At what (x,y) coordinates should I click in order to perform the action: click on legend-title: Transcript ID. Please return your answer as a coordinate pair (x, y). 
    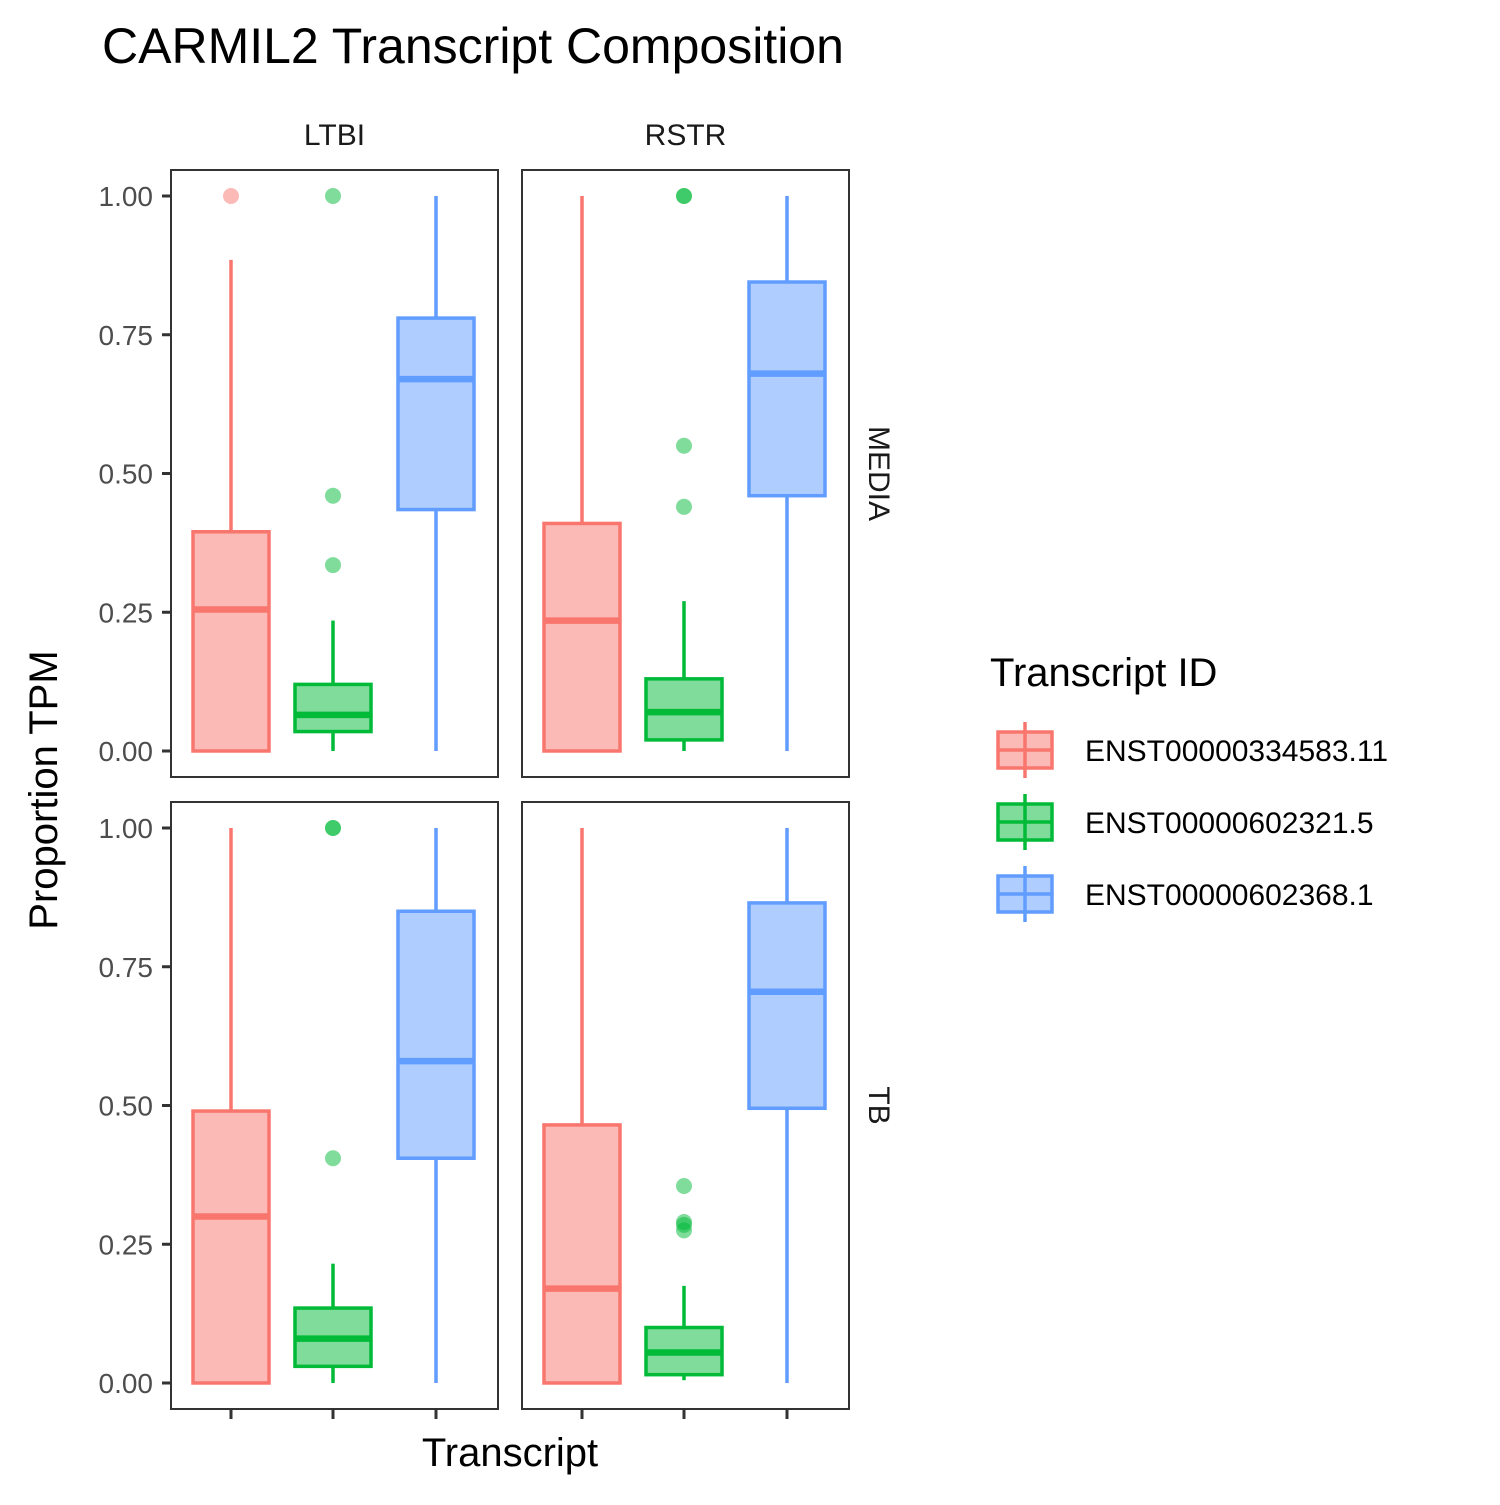
    Looking at the image, I should click on (1103, 673).